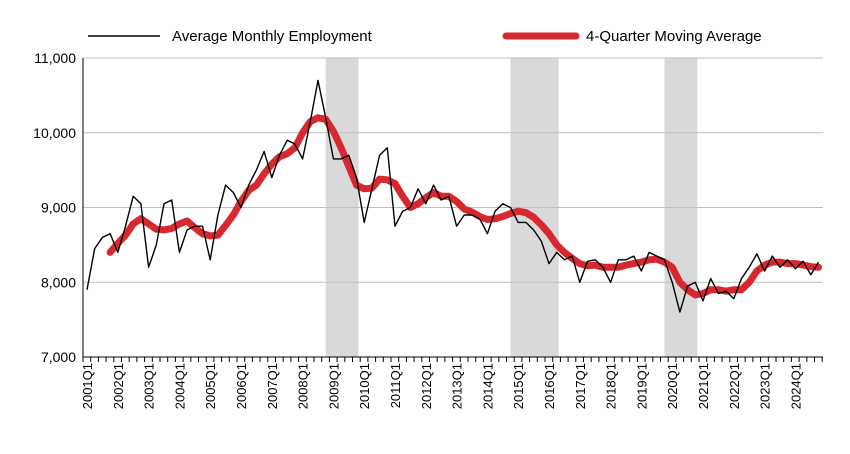 This screenshot has width=850, height=454. I want to click on y-tick-label: 11,000, so click(55, 58).